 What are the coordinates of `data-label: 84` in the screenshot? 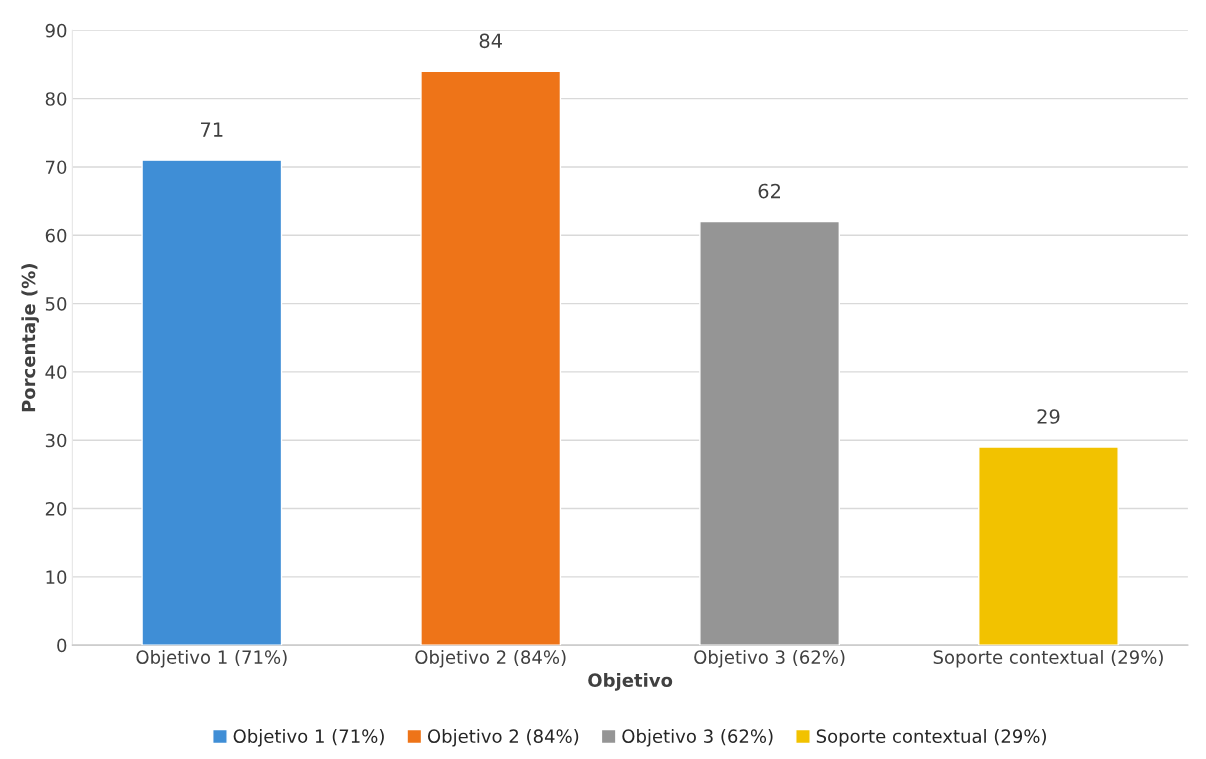 It's located at (490, 41).